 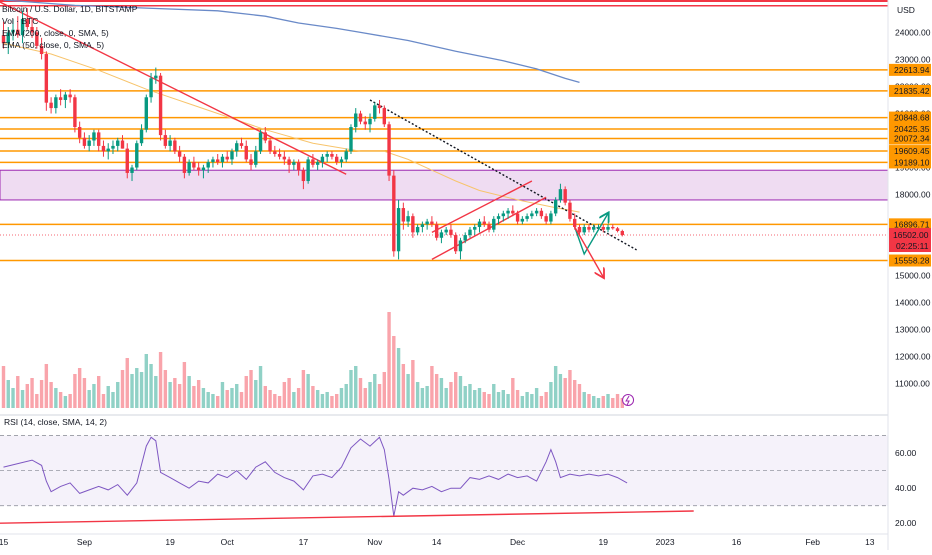 I want to click on level-price-tag, so click(x=910, y=151).